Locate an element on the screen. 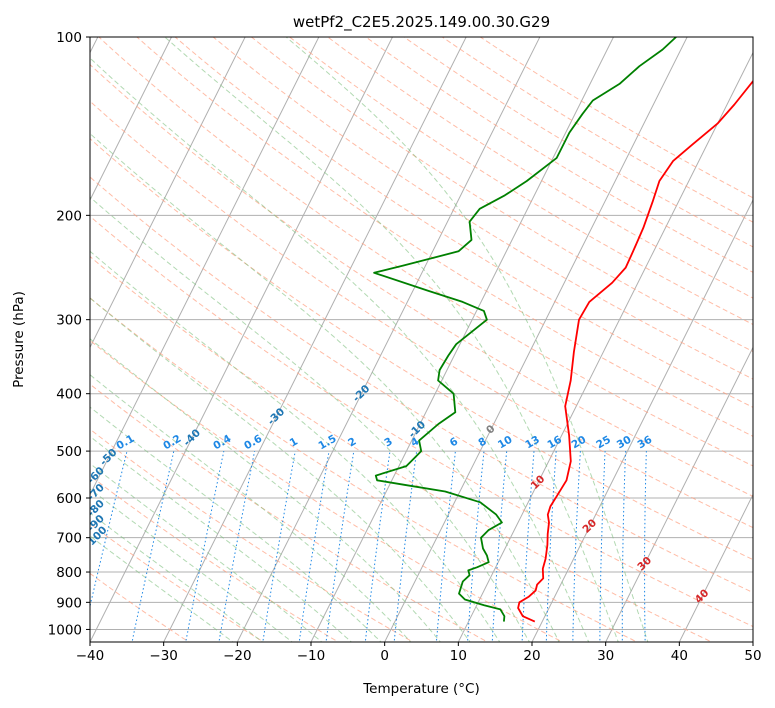  x-axis-label: Temperature (°C) is located at coordinates (421, 689).